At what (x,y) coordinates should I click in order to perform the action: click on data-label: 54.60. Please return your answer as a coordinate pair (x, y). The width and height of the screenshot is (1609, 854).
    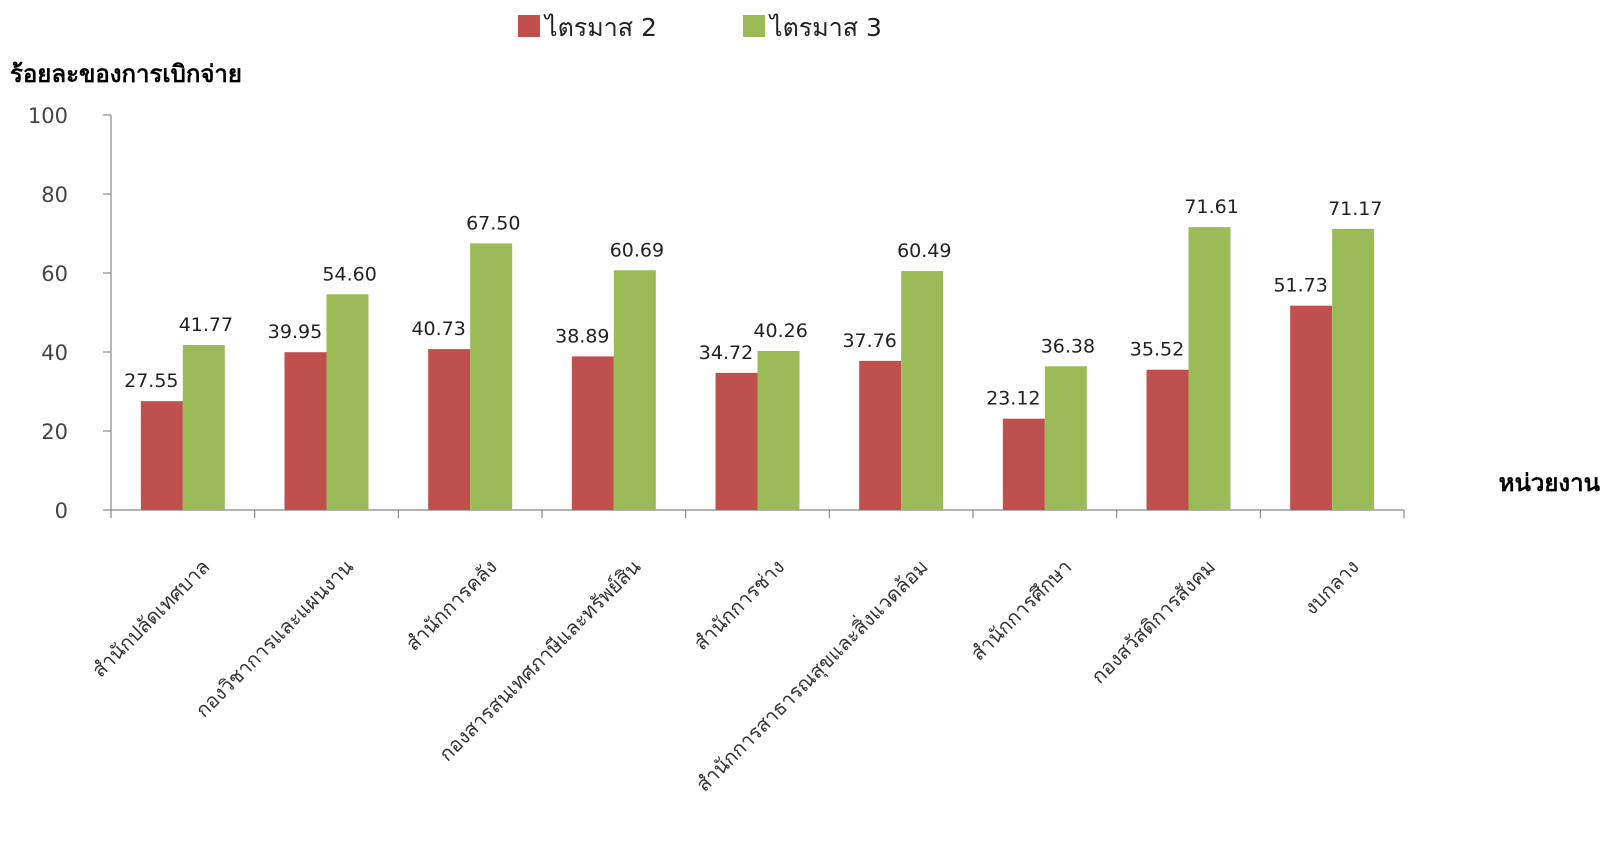
    Looking at the image, I should click on (349, 274).